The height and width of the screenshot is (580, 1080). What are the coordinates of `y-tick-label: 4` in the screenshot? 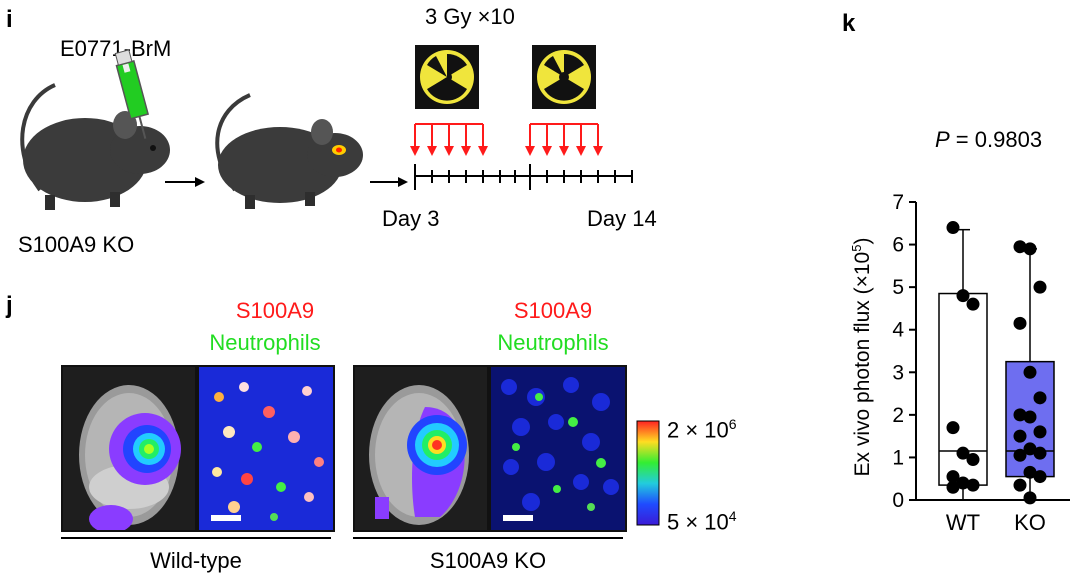 It's located at (898, 330).